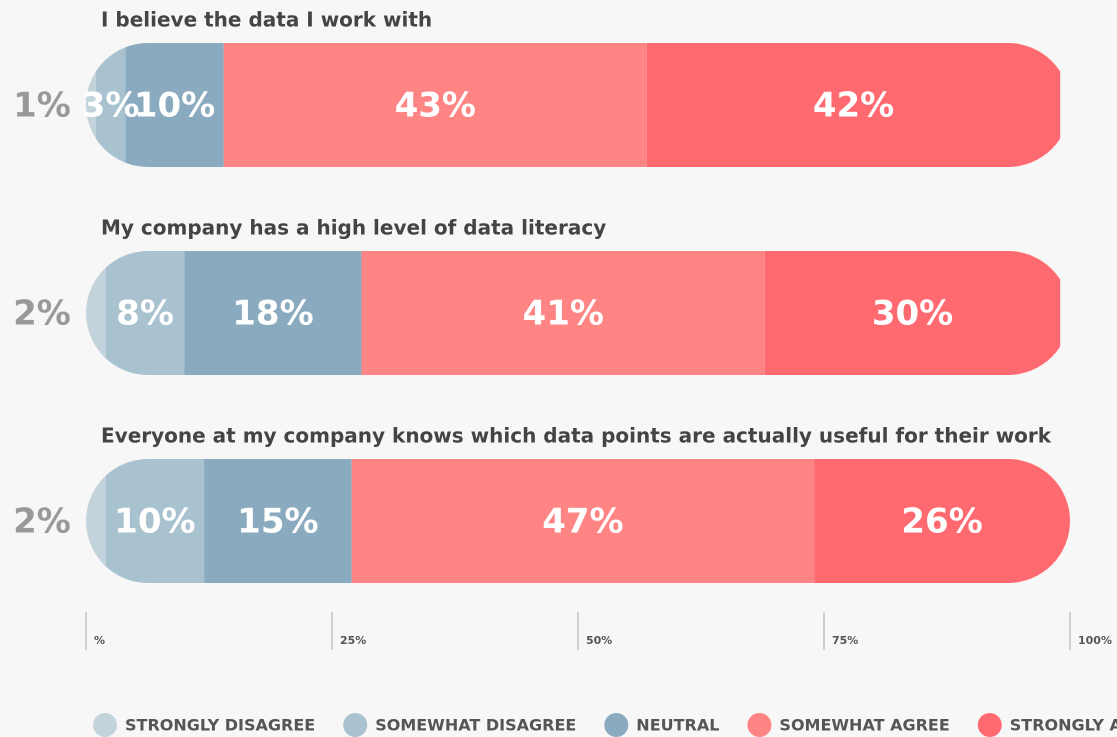 This screenshot has height=737, width=1117. I want to click on legend-label: NEUTRAL, so click(677, 725).